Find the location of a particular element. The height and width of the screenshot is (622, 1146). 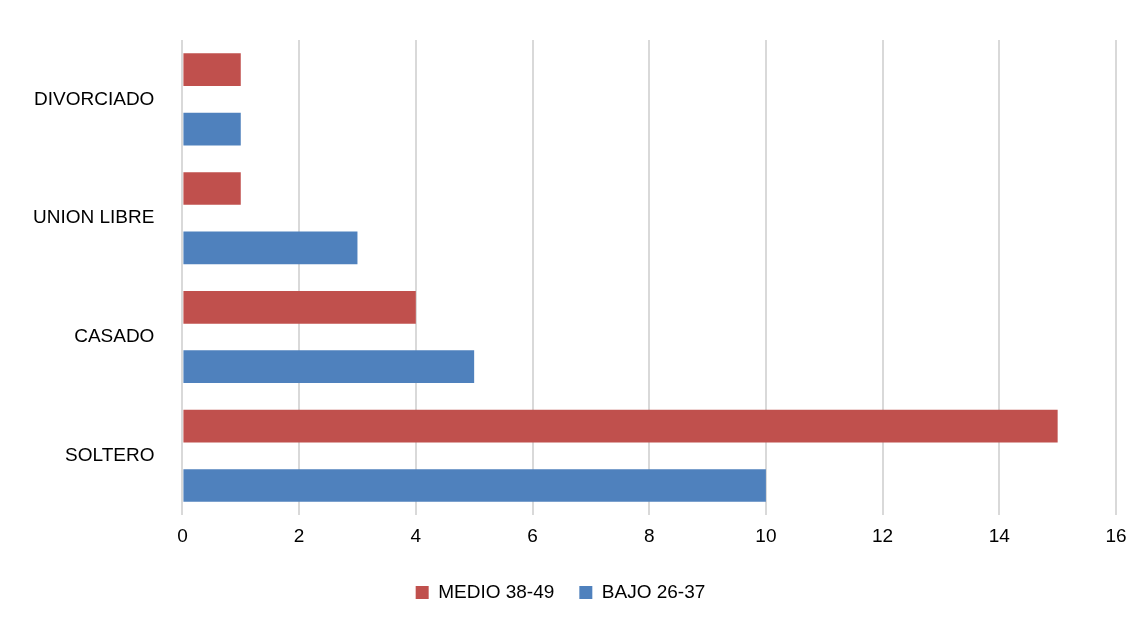

y-tick-label: DIVORCIADO is located at coordinates (94, 98).